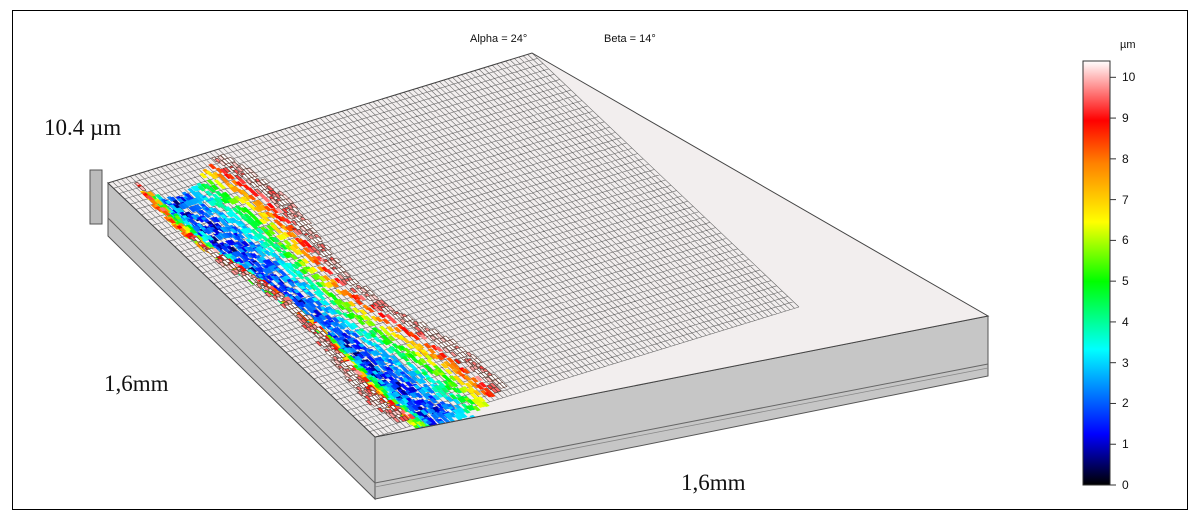  Describe the element at coordinates (1125, 403) in the screenshot. I see `colorbar-tick-label: 2` at that location.